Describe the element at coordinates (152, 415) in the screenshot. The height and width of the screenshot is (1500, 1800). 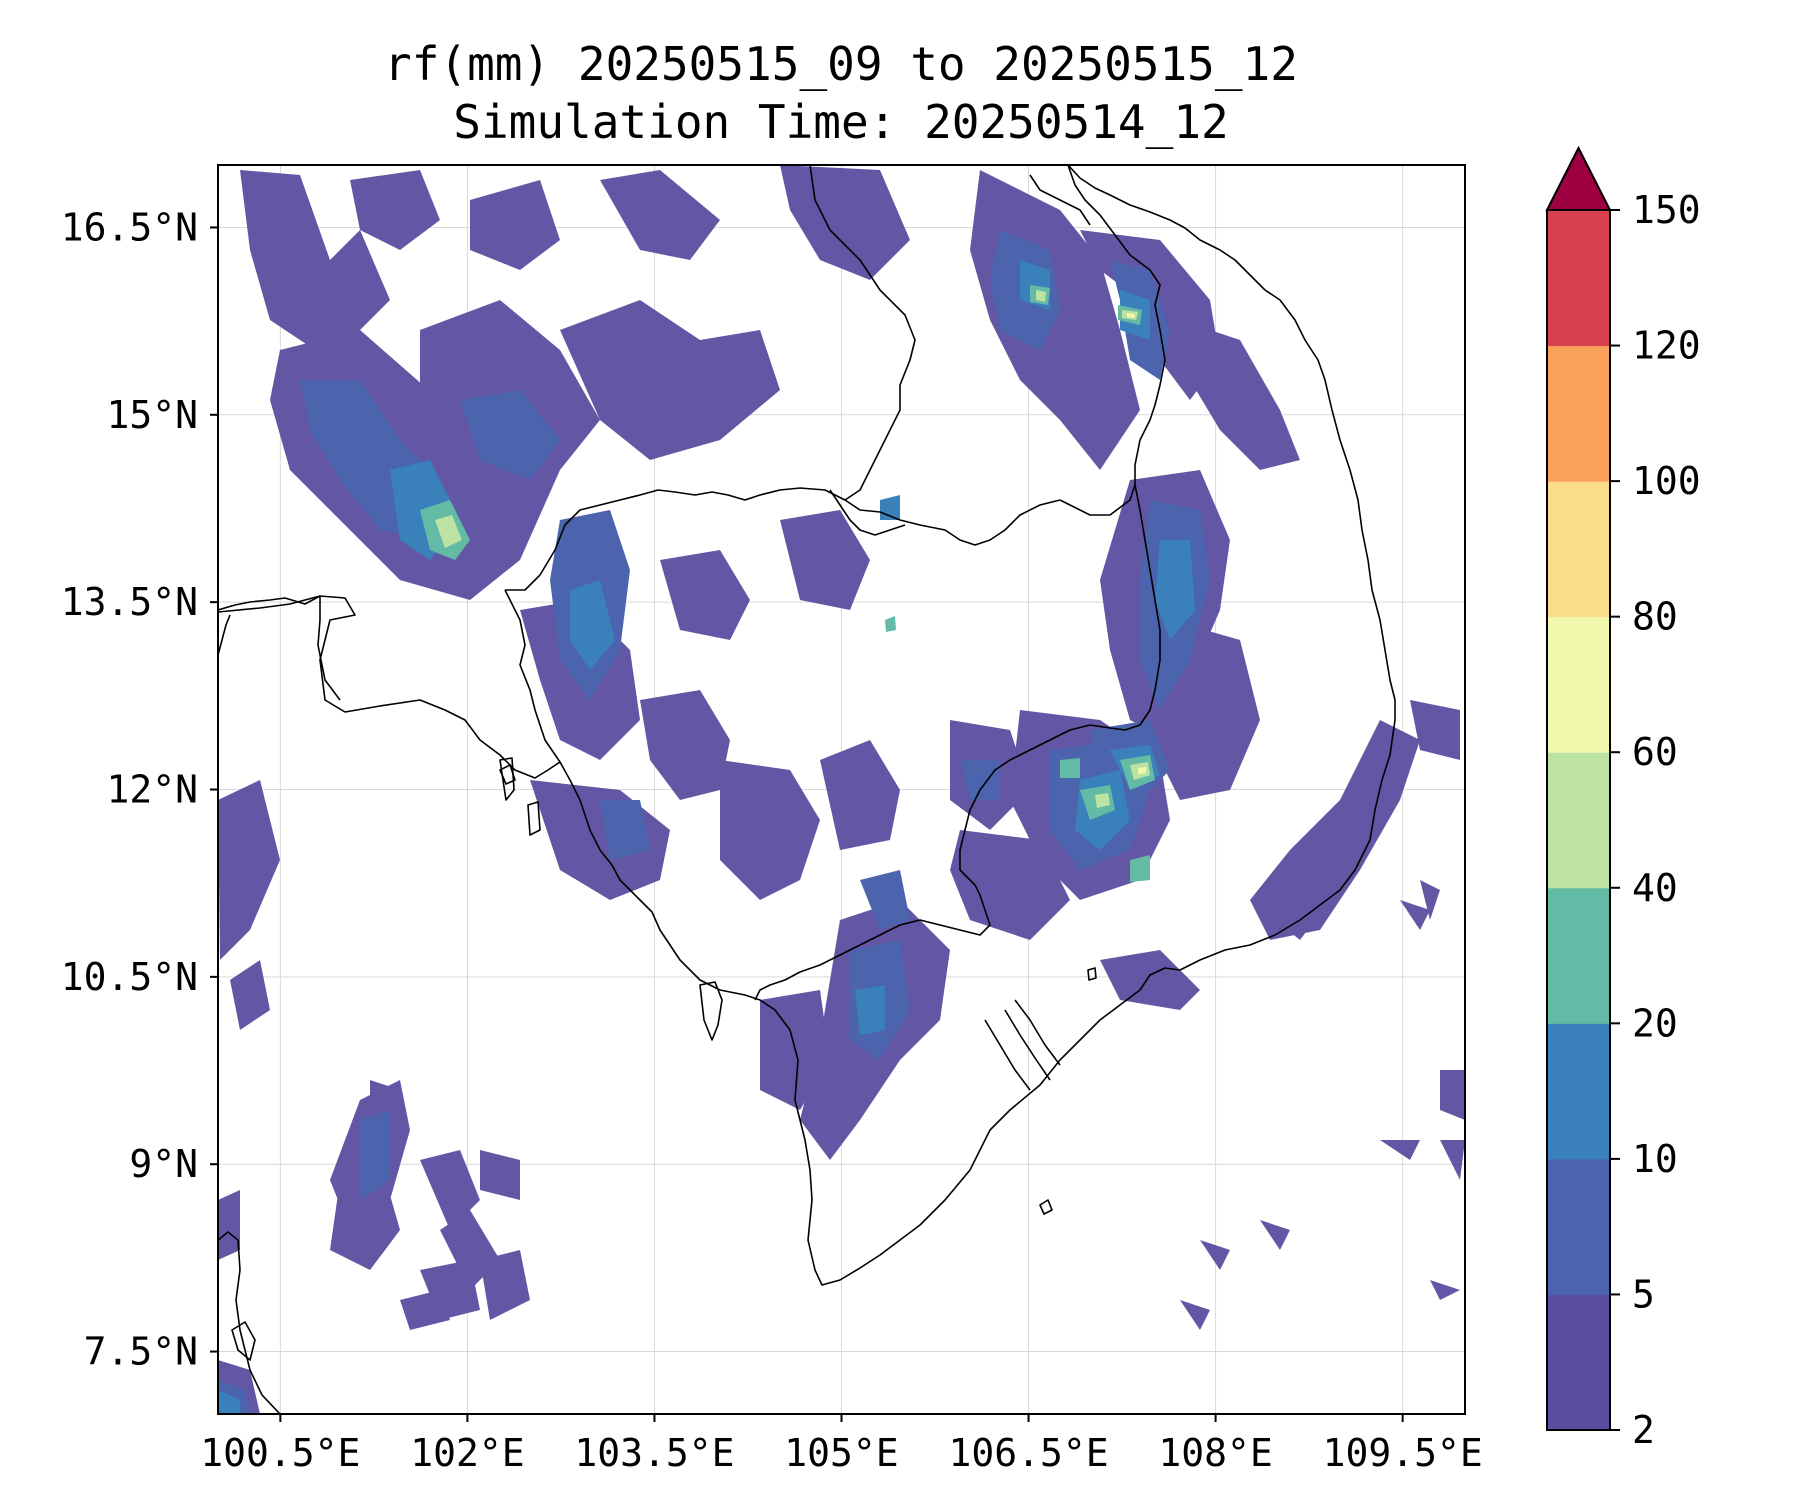
I see `y-tick-label: 15°N` at that location.